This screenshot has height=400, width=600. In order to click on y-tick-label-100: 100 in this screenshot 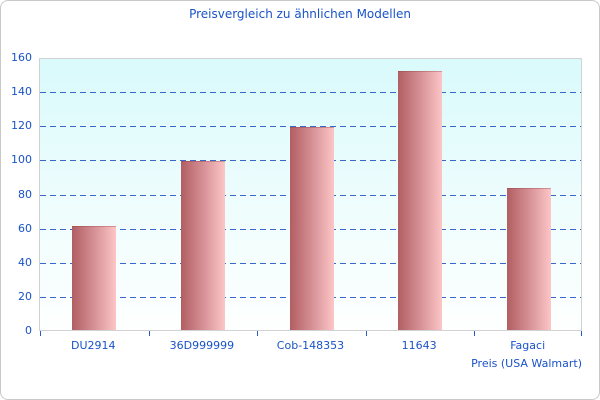, I will do `click(21, 160)`.